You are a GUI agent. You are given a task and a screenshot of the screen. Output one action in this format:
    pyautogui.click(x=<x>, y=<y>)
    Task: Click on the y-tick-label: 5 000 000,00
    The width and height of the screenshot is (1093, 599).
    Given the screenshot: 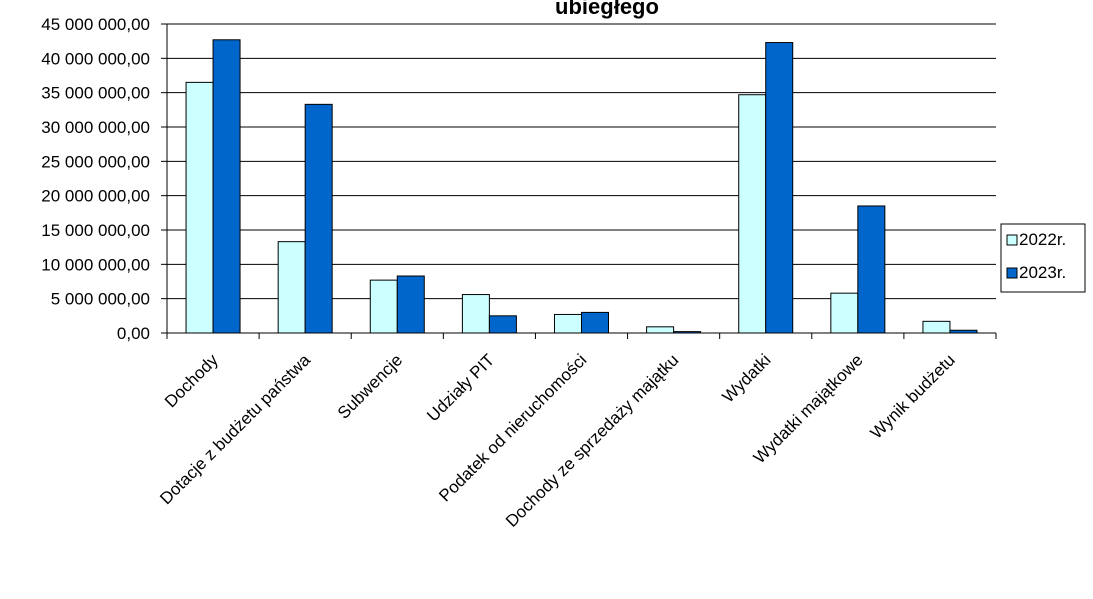 What is the action you would take?
    pyautogui.click(x=100, y=299)
    